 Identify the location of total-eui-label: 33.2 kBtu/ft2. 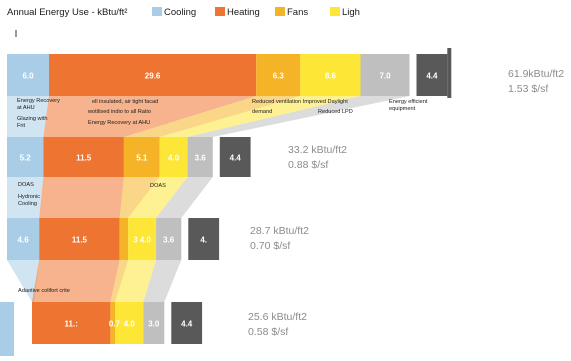
(317, 150).